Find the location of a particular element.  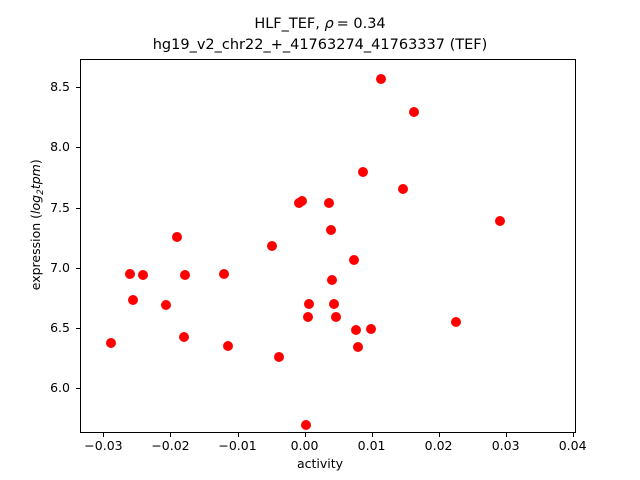

y-axis-label-suffix: ) is located at coordinates (36, 162).